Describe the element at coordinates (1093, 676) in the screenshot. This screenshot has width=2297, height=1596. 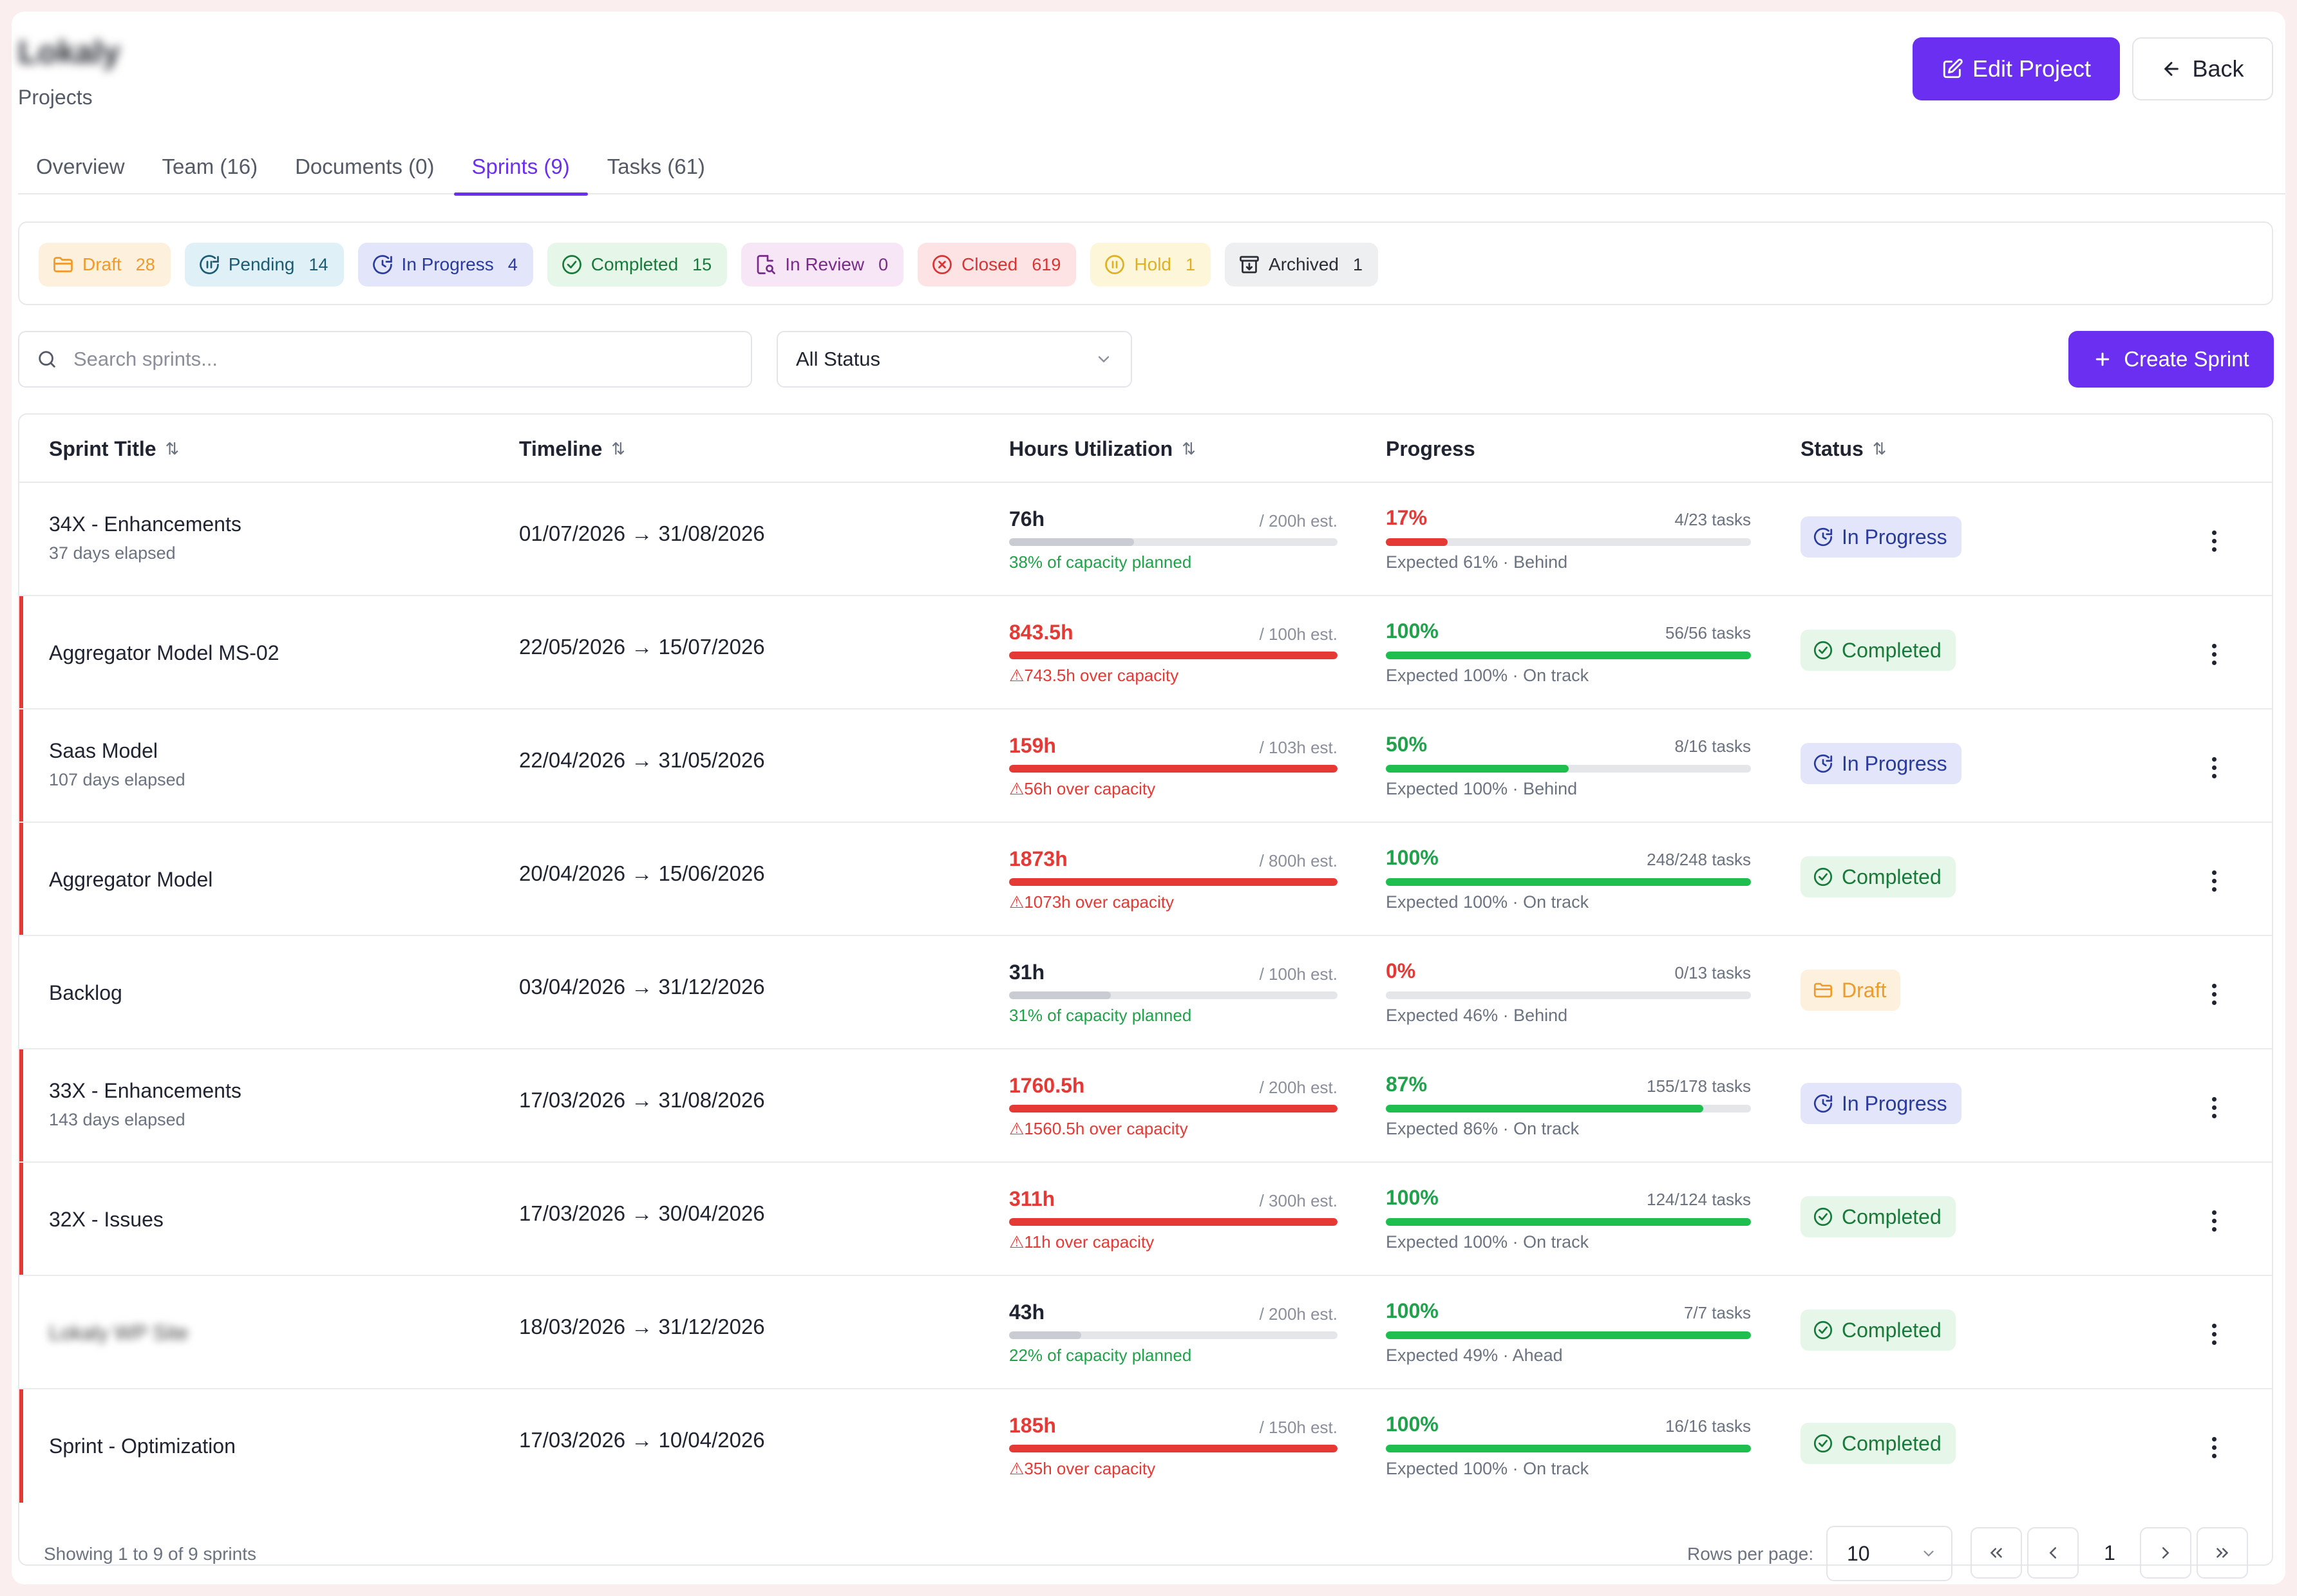
I see `hours-note: ⚠743.5h over capacity` at that location.